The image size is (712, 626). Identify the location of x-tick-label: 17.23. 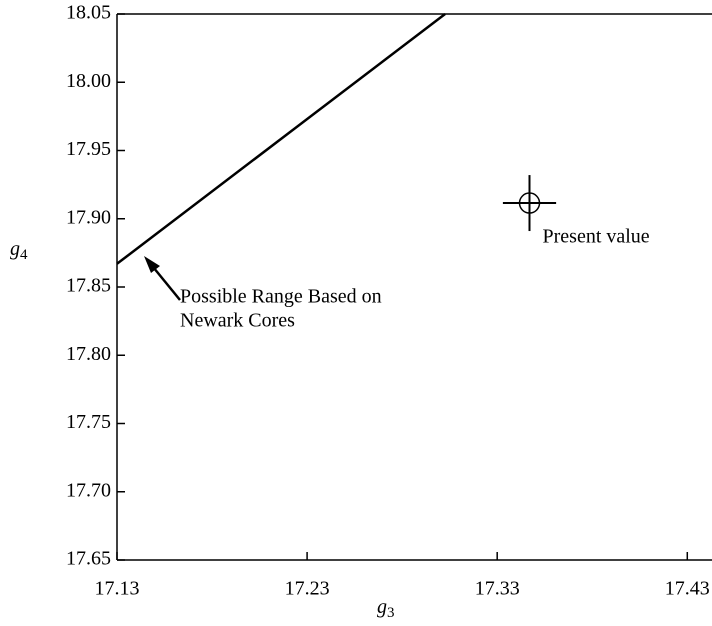
(307, 589).